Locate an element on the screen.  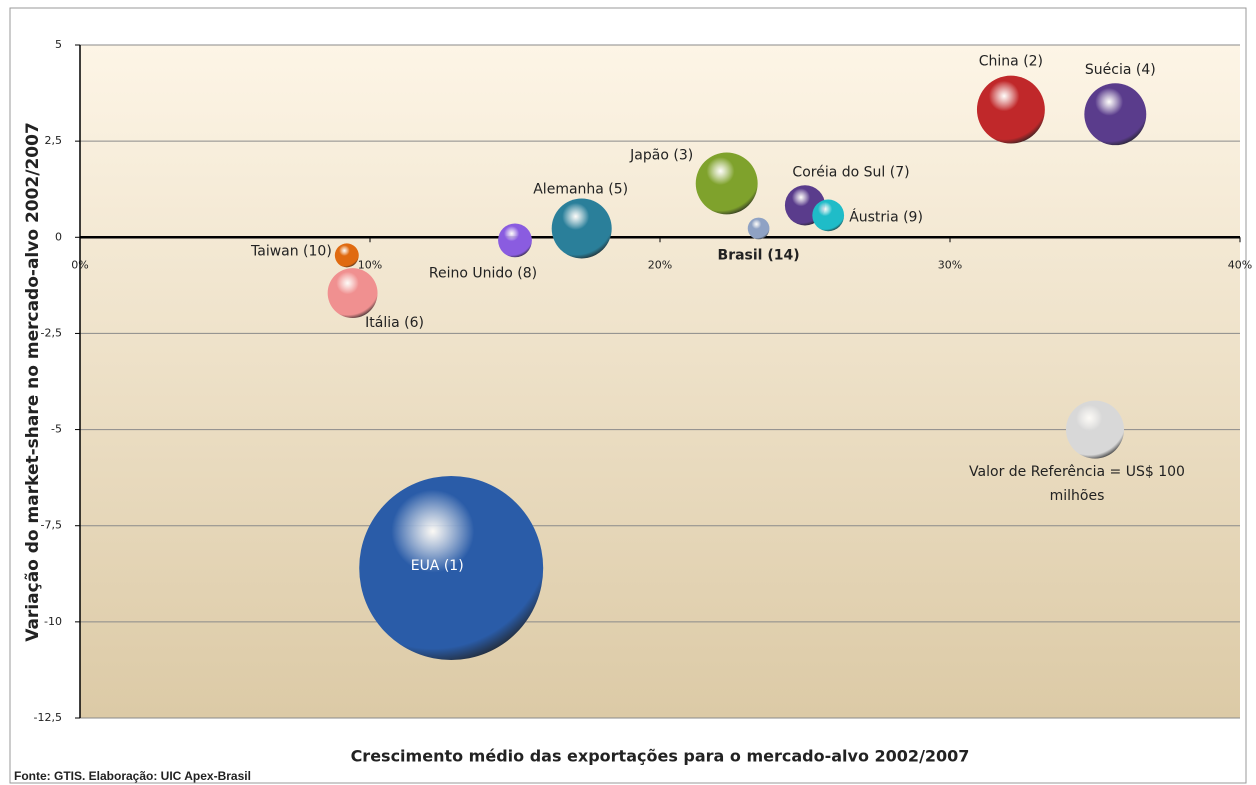
data-label: Suécia (4) is located at coordinates (1120, 70).